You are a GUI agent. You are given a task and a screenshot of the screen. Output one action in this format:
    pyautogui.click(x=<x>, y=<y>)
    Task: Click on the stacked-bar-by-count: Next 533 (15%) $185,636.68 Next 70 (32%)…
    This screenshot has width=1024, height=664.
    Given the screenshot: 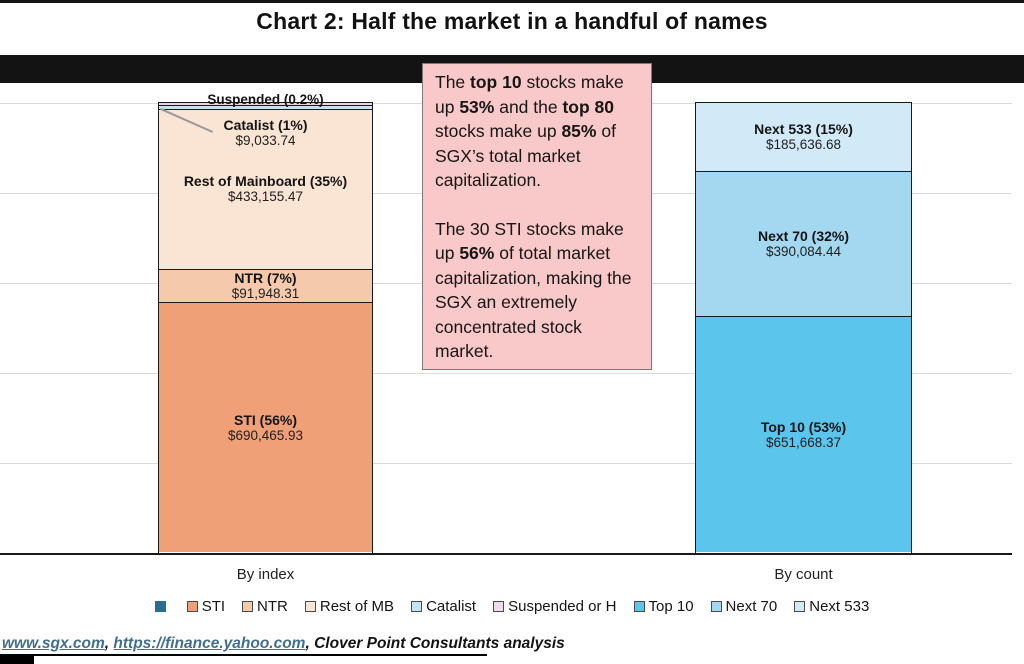 What is the action you would take?
    pyautogui.click(x=803, y=328)
    